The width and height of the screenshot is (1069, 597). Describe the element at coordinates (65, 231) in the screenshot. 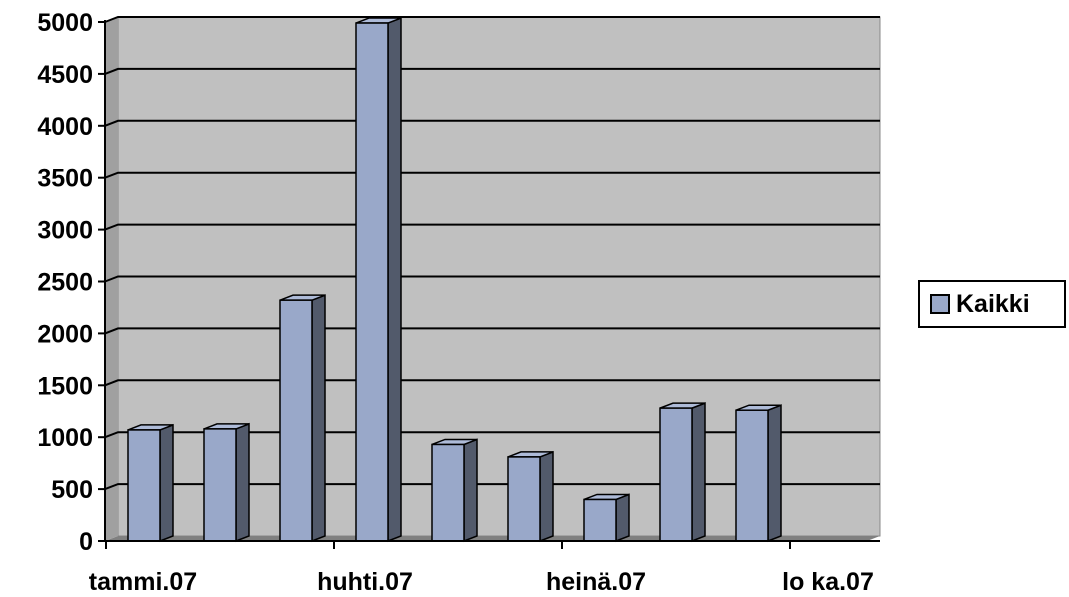

I see `y-tick-label: 3000` at that location.